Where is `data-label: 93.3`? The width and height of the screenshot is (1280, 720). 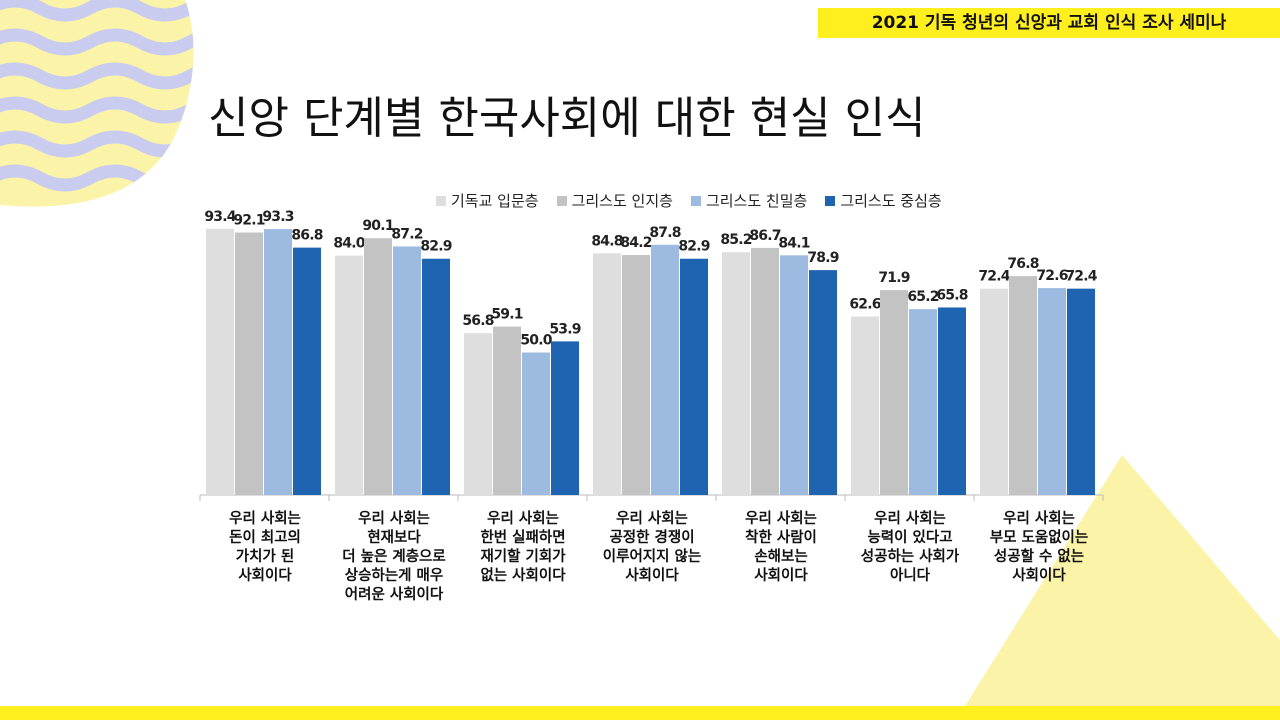
data-label: 93.3 is located at coordinates (277, 217).